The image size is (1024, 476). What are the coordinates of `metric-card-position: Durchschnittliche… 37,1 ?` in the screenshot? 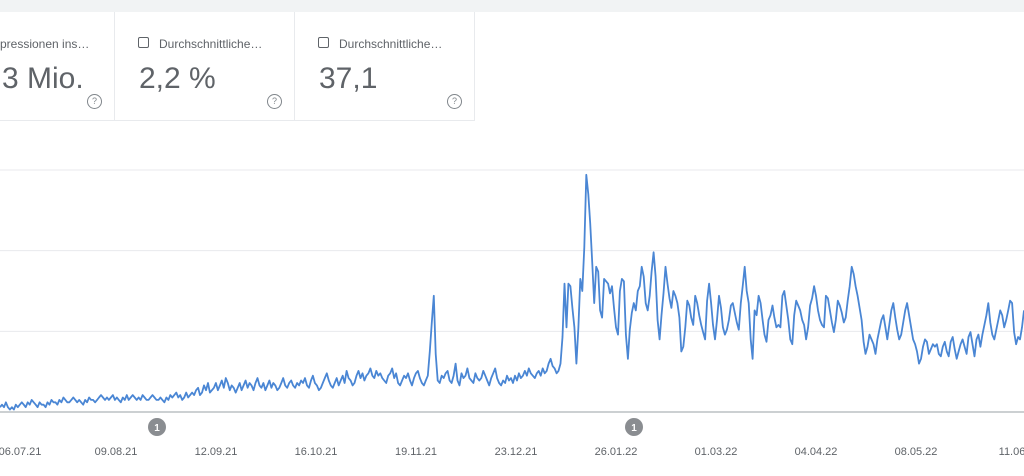 It's located at (385, 66).